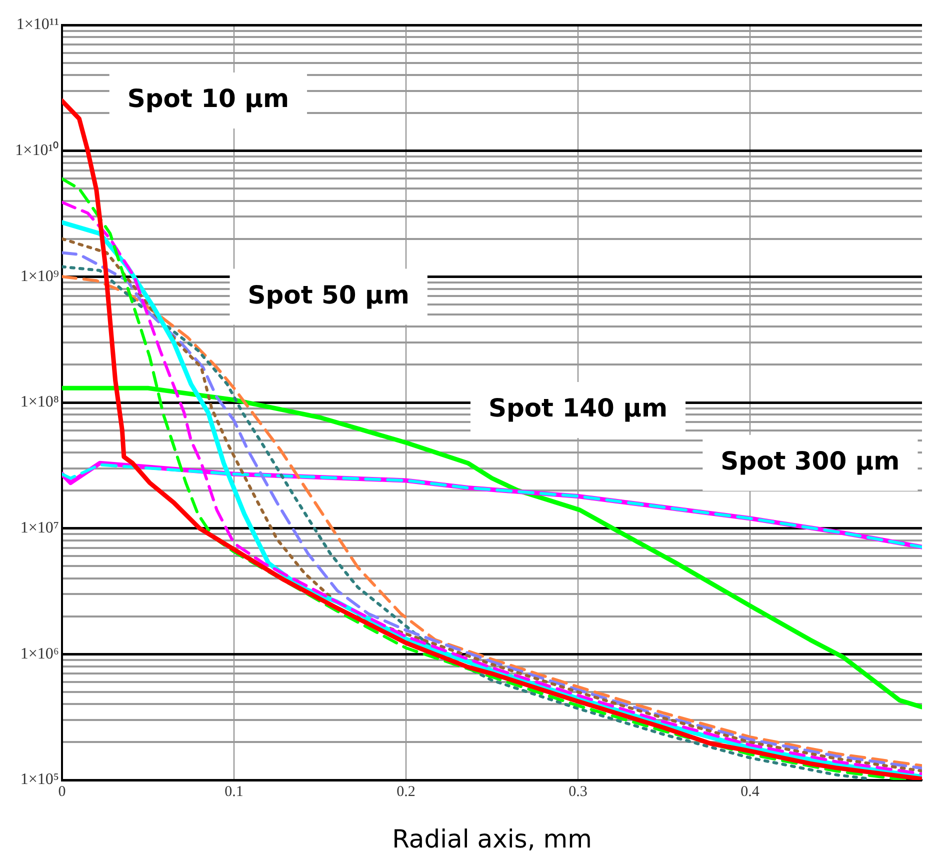 The image size is (942, 868). Describe the element at coordinates (810, 461) in the screenshot. I see `annotation: Spot 300 µm` at that location.